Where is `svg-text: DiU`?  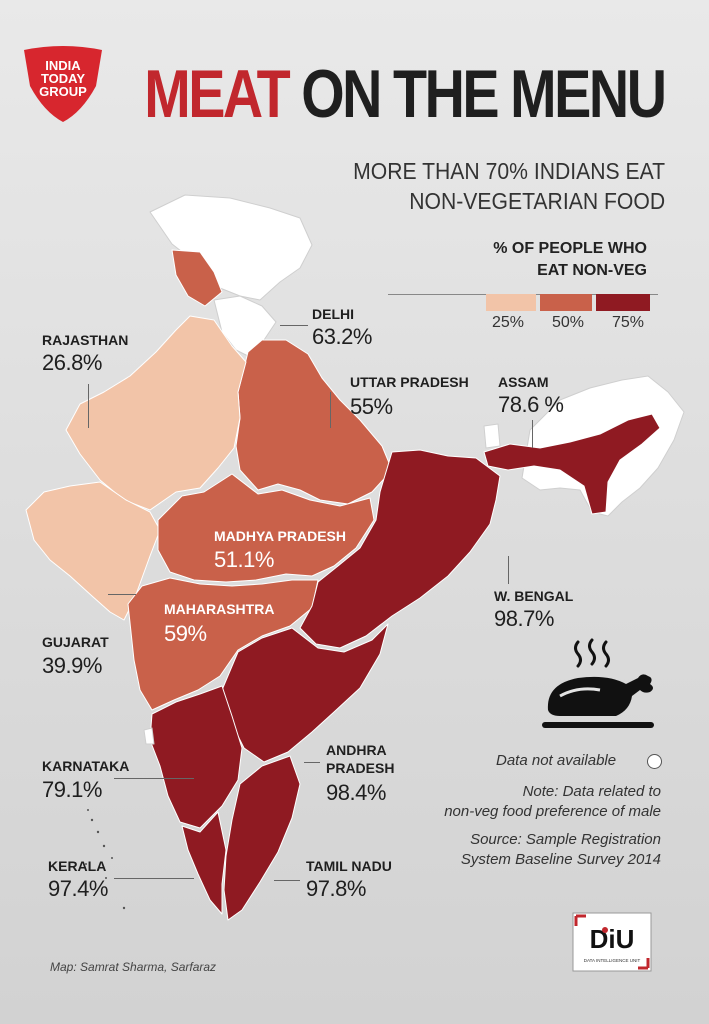
svg-text: DiU is located at coordinates (612, 939).